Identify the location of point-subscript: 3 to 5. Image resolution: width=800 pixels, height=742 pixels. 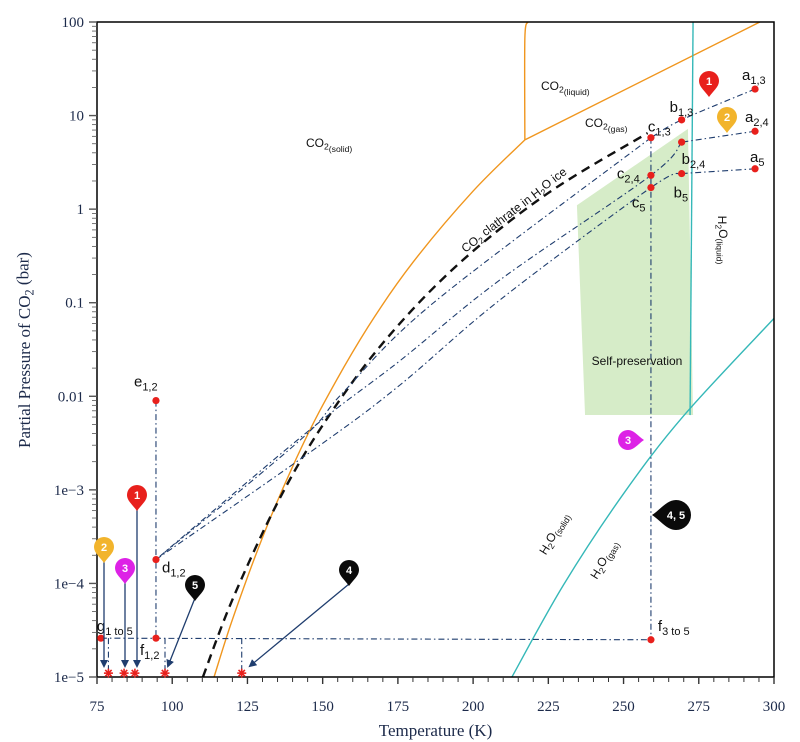
(676, 632).